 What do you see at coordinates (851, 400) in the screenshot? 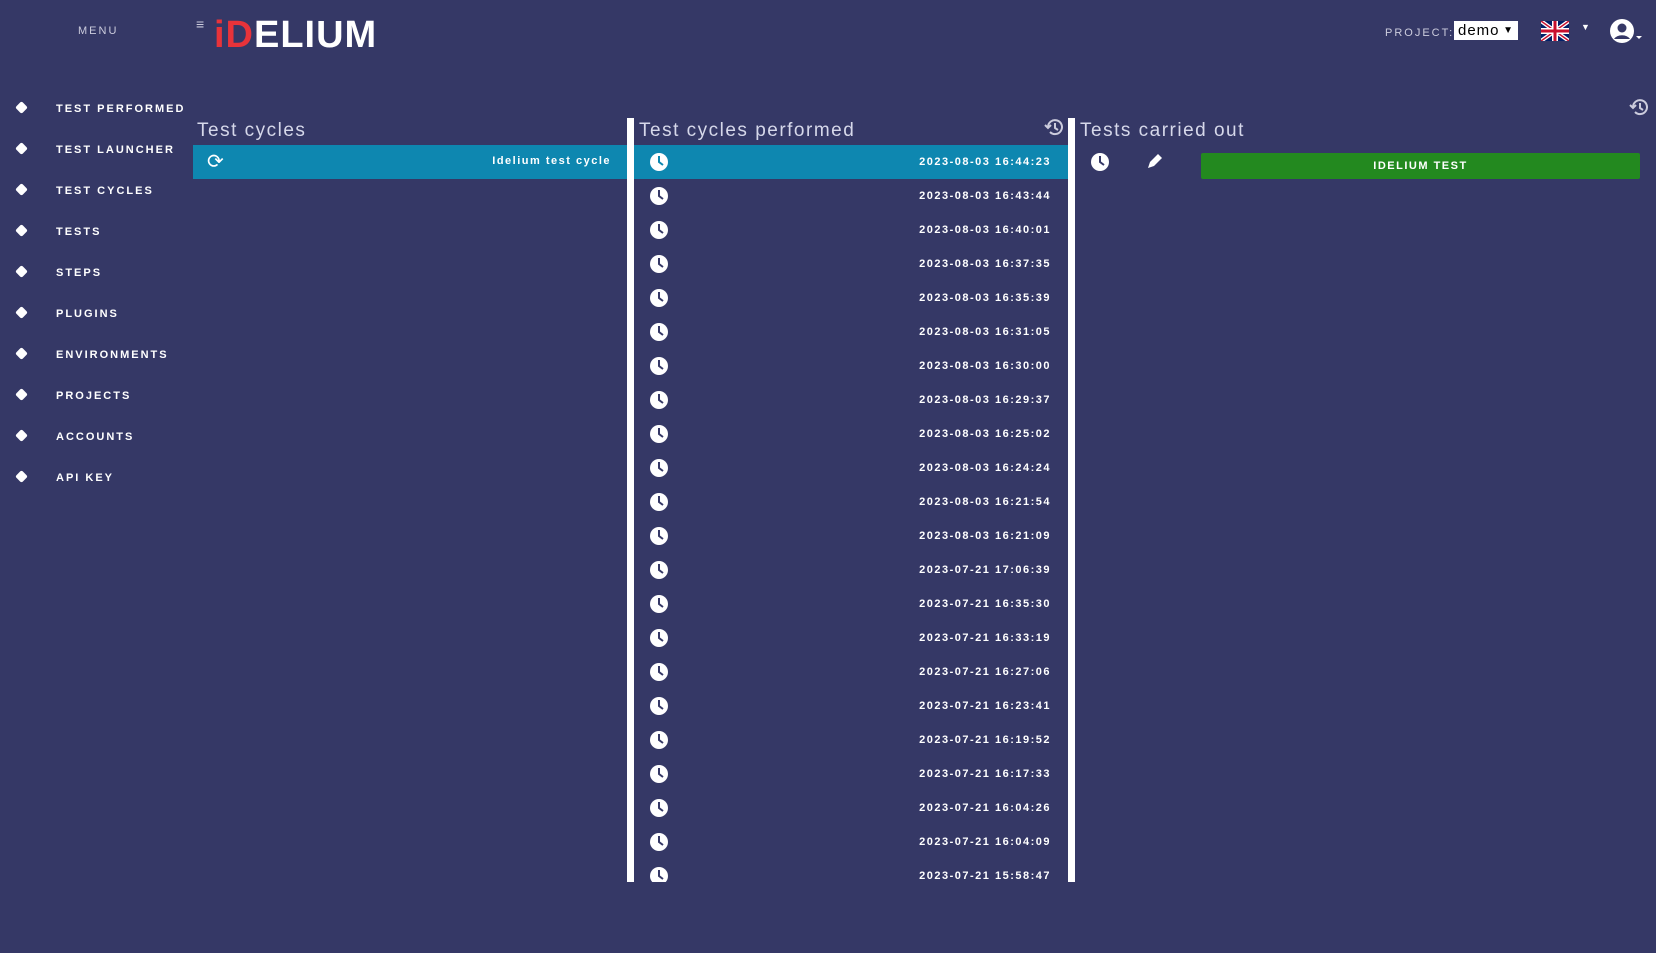
I see `performed-row: 2023-08-03 16:29:37` at bounding box center [851, 400].